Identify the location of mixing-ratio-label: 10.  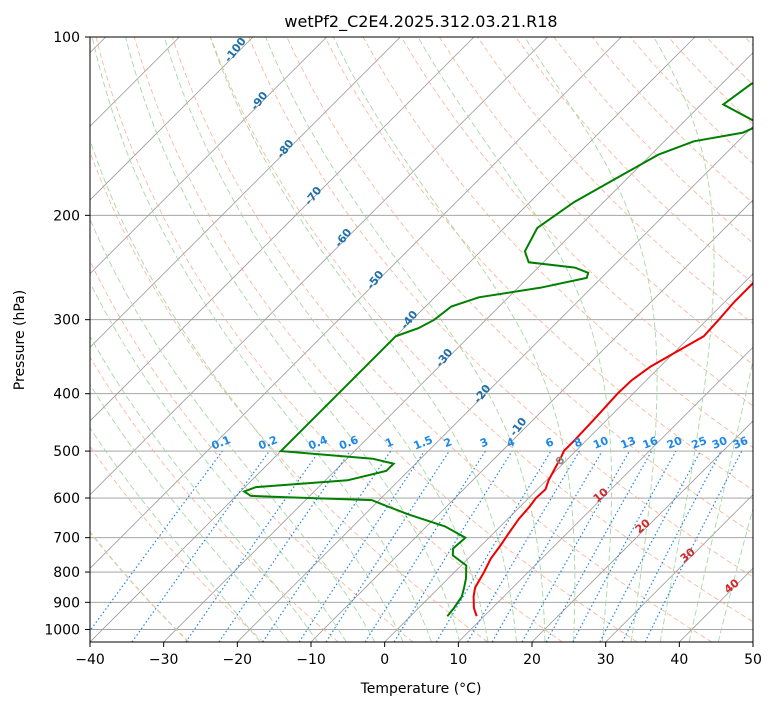
(600, 443).